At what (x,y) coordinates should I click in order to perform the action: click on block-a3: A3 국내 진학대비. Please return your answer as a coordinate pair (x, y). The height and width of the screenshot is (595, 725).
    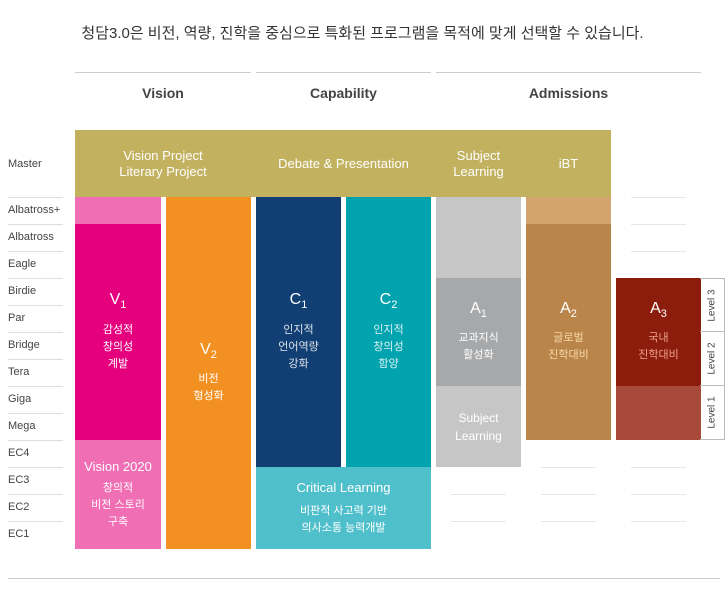
    Looking at the image, I should click on (658, 332).